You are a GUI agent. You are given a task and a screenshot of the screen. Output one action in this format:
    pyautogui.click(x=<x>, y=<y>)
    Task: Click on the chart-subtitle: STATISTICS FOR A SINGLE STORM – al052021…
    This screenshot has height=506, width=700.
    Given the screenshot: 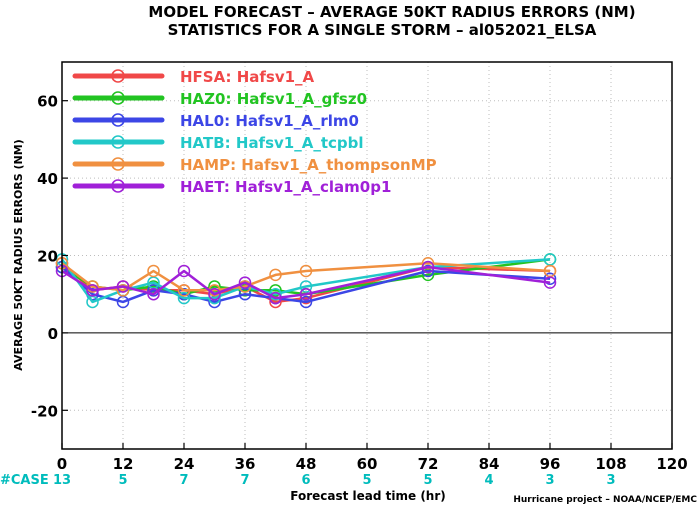 What is the action you would take?
    pyautogui.click(x=382, y=30)
    